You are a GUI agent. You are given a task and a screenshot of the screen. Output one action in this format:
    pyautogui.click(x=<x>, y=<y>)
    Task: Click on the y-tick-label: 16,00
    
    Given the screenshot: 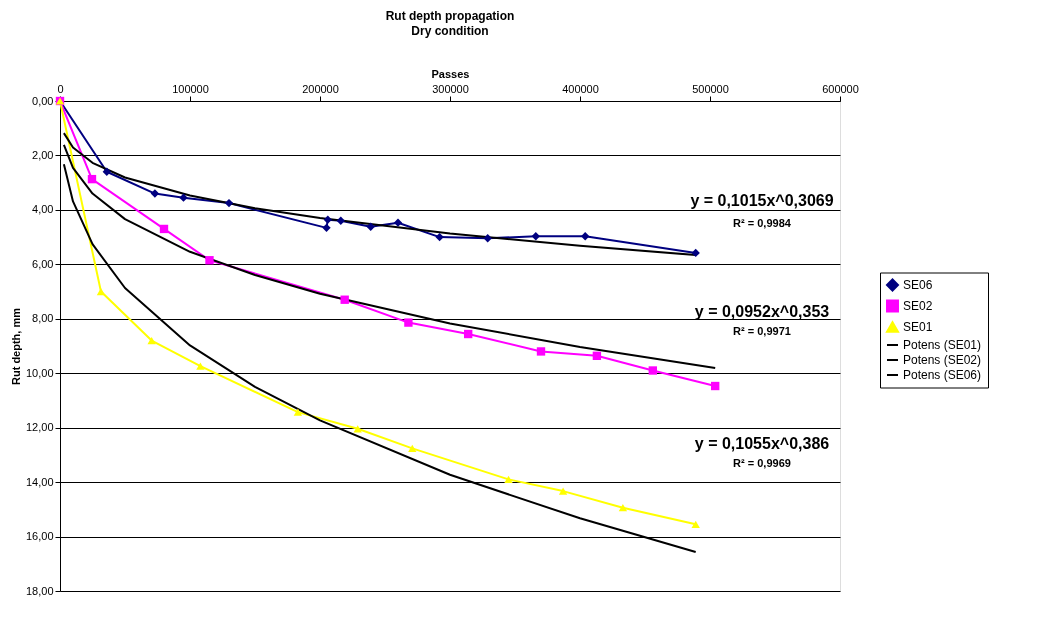 What is the action you would take?
    pyautogui.click(x=39, y=536)
    